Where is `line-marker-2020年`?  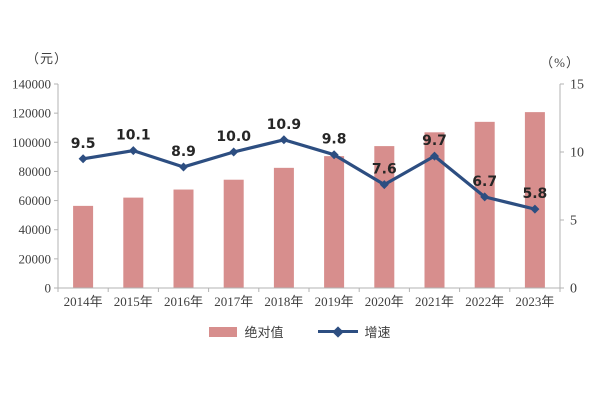 line-marker-2020年 is located at coordinates (384, 185).